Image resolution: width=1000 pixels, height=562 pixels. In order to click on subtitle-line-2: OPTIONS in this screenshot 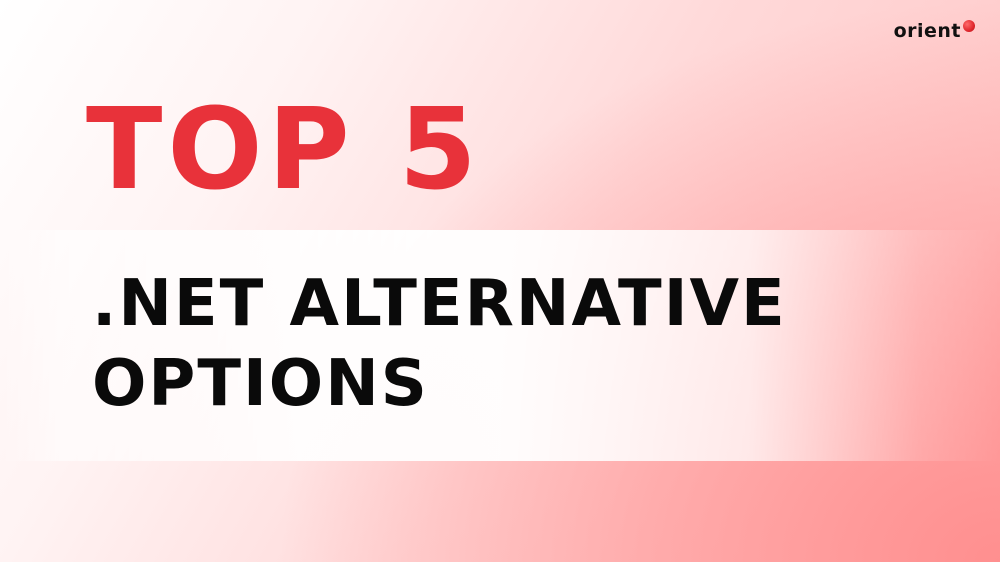, I will do `click(260, 384)`.